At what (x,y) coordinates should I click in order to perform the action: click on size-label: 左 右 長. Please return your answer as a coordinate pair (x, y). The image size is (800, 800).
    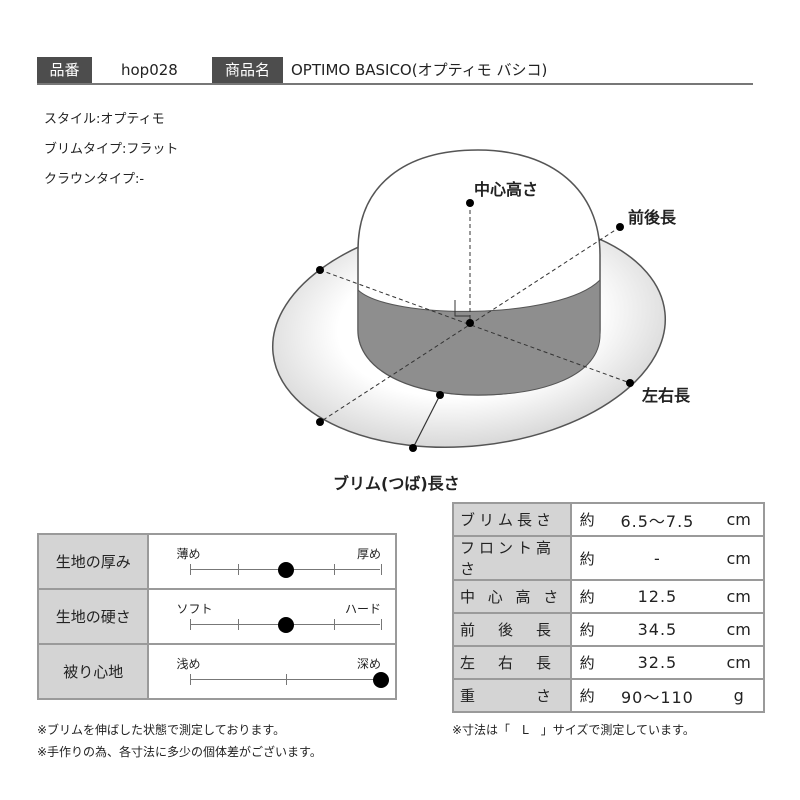
    Looking at the image, I should click on (512, 662).